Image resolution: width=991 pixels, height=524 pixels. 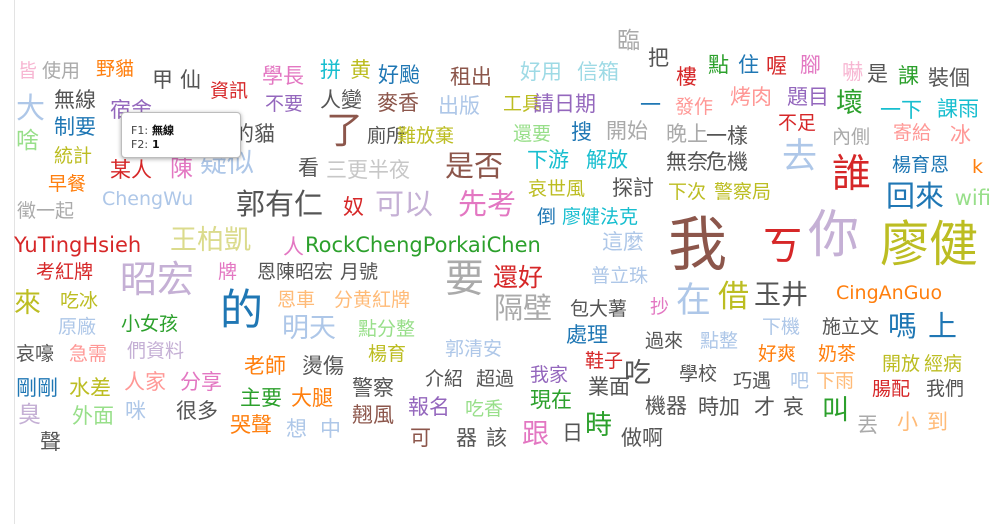 What do you see at coordinates (549, 375) in the screenshot?
I see `cloud-word: 我家` at bounding box center [549, 375].